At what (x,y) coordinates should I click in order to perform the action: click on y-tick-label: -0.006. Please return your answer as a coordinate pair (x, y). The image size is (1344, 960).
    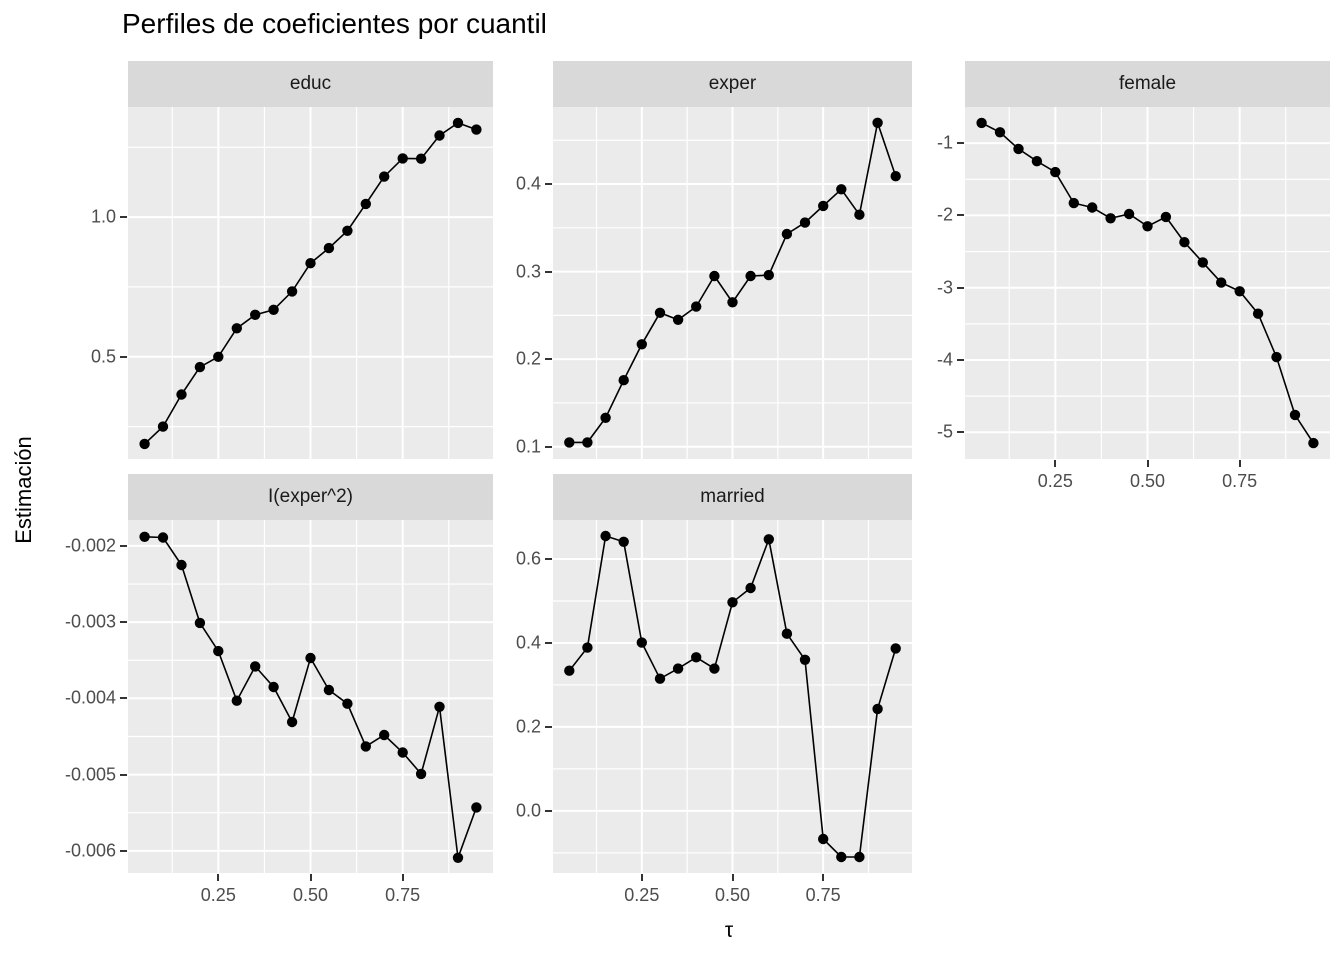
    Looking at the image, I should click on (90, 850).